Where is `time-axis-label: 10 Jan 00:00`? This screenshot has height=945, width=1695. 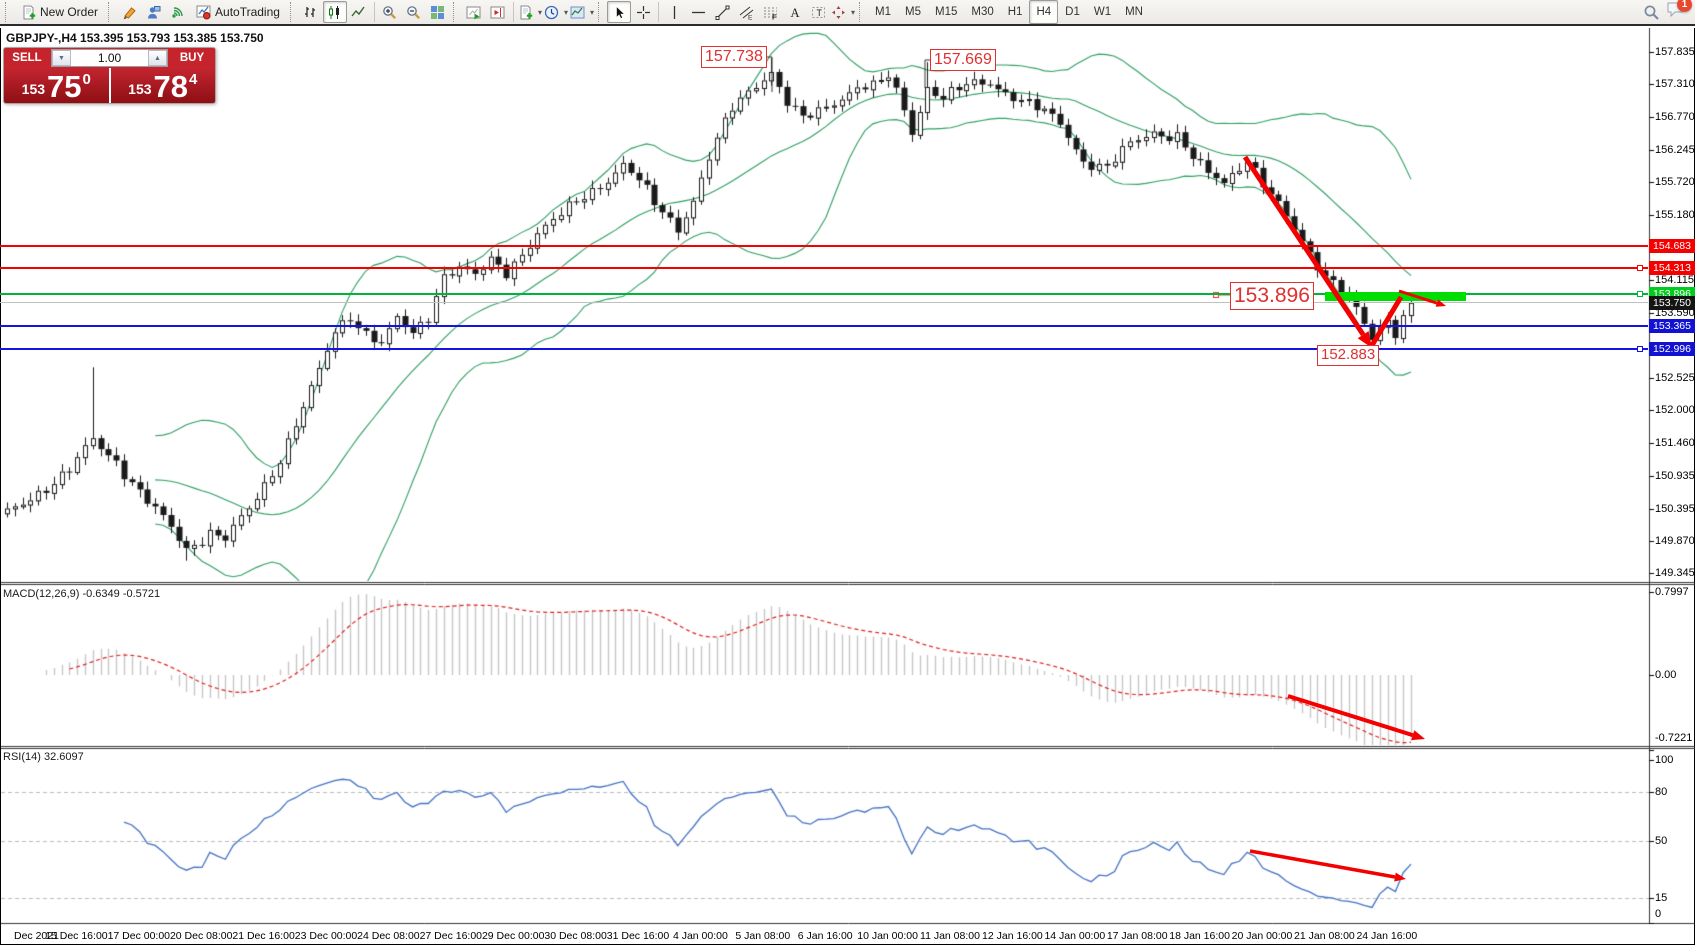 time-axis-label: 10 Jan 00:00 is located at coordinates (887, 936).